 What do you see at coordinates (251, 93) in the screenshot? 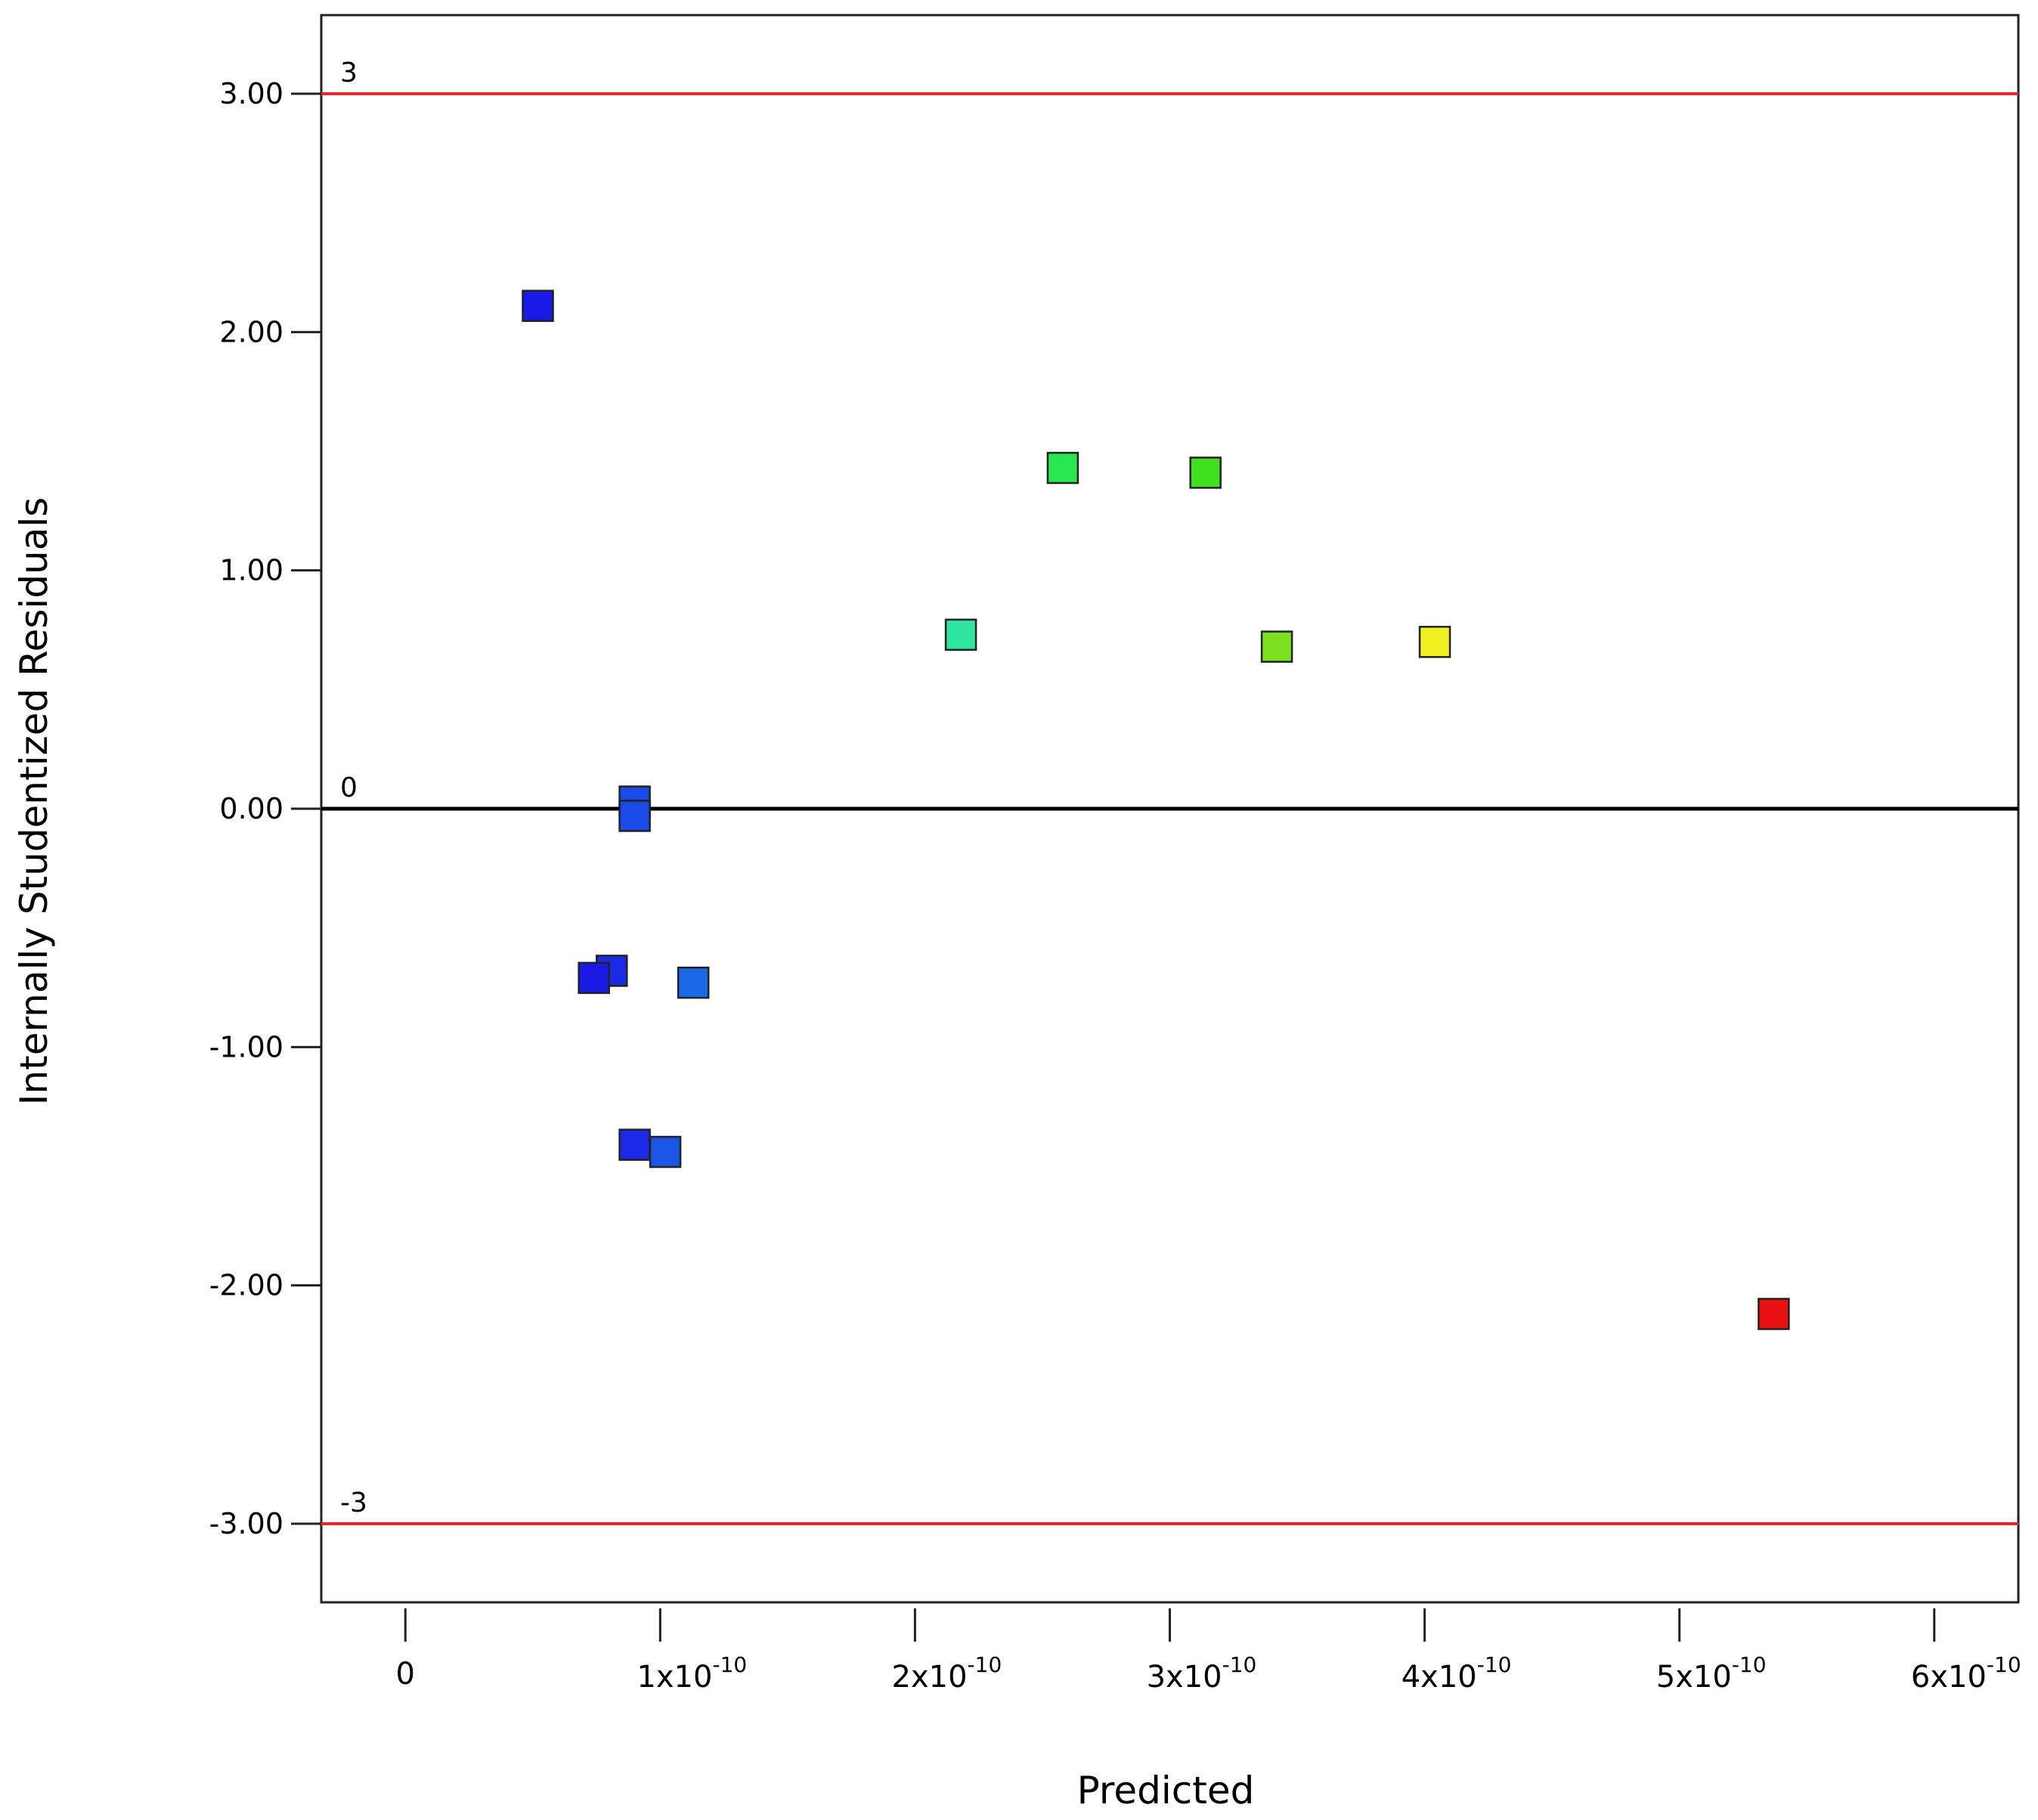
I see `y-tick-label-0: 3.00` at bounding box center [251, 93].